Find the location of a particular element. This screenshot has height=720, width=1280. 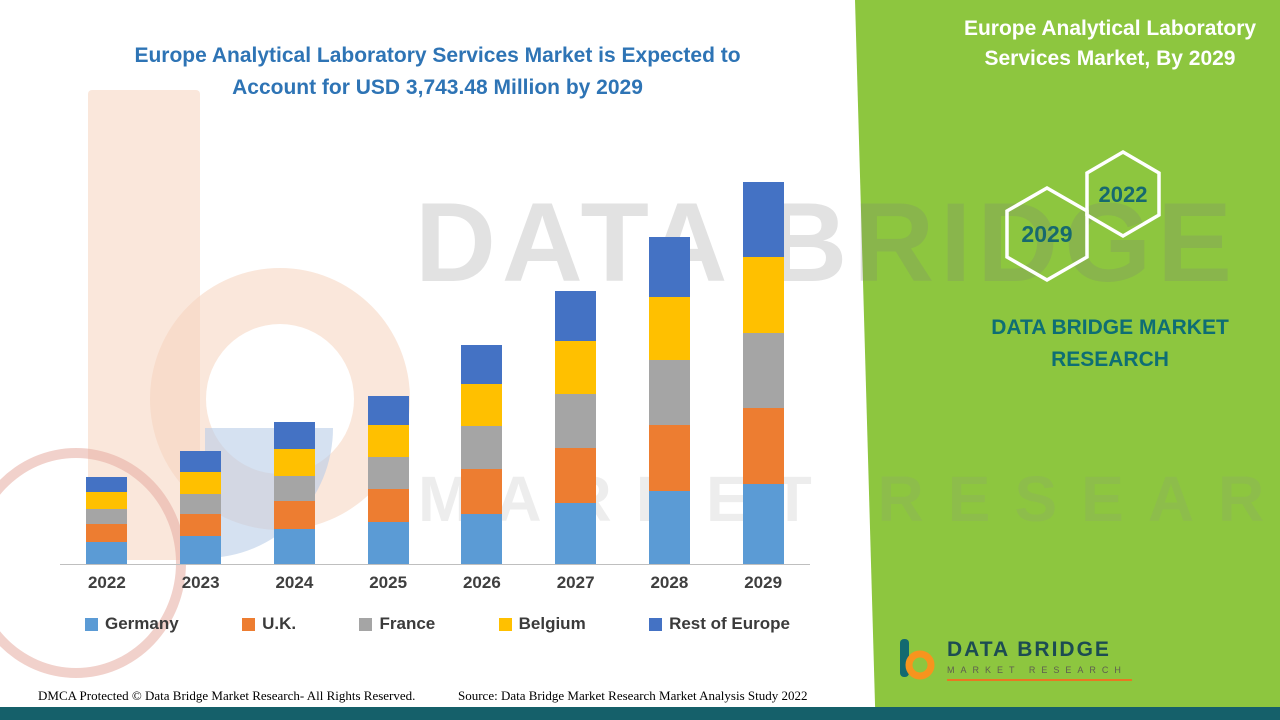

bar-segment-2024-germany is located at coordinates (294, 546).